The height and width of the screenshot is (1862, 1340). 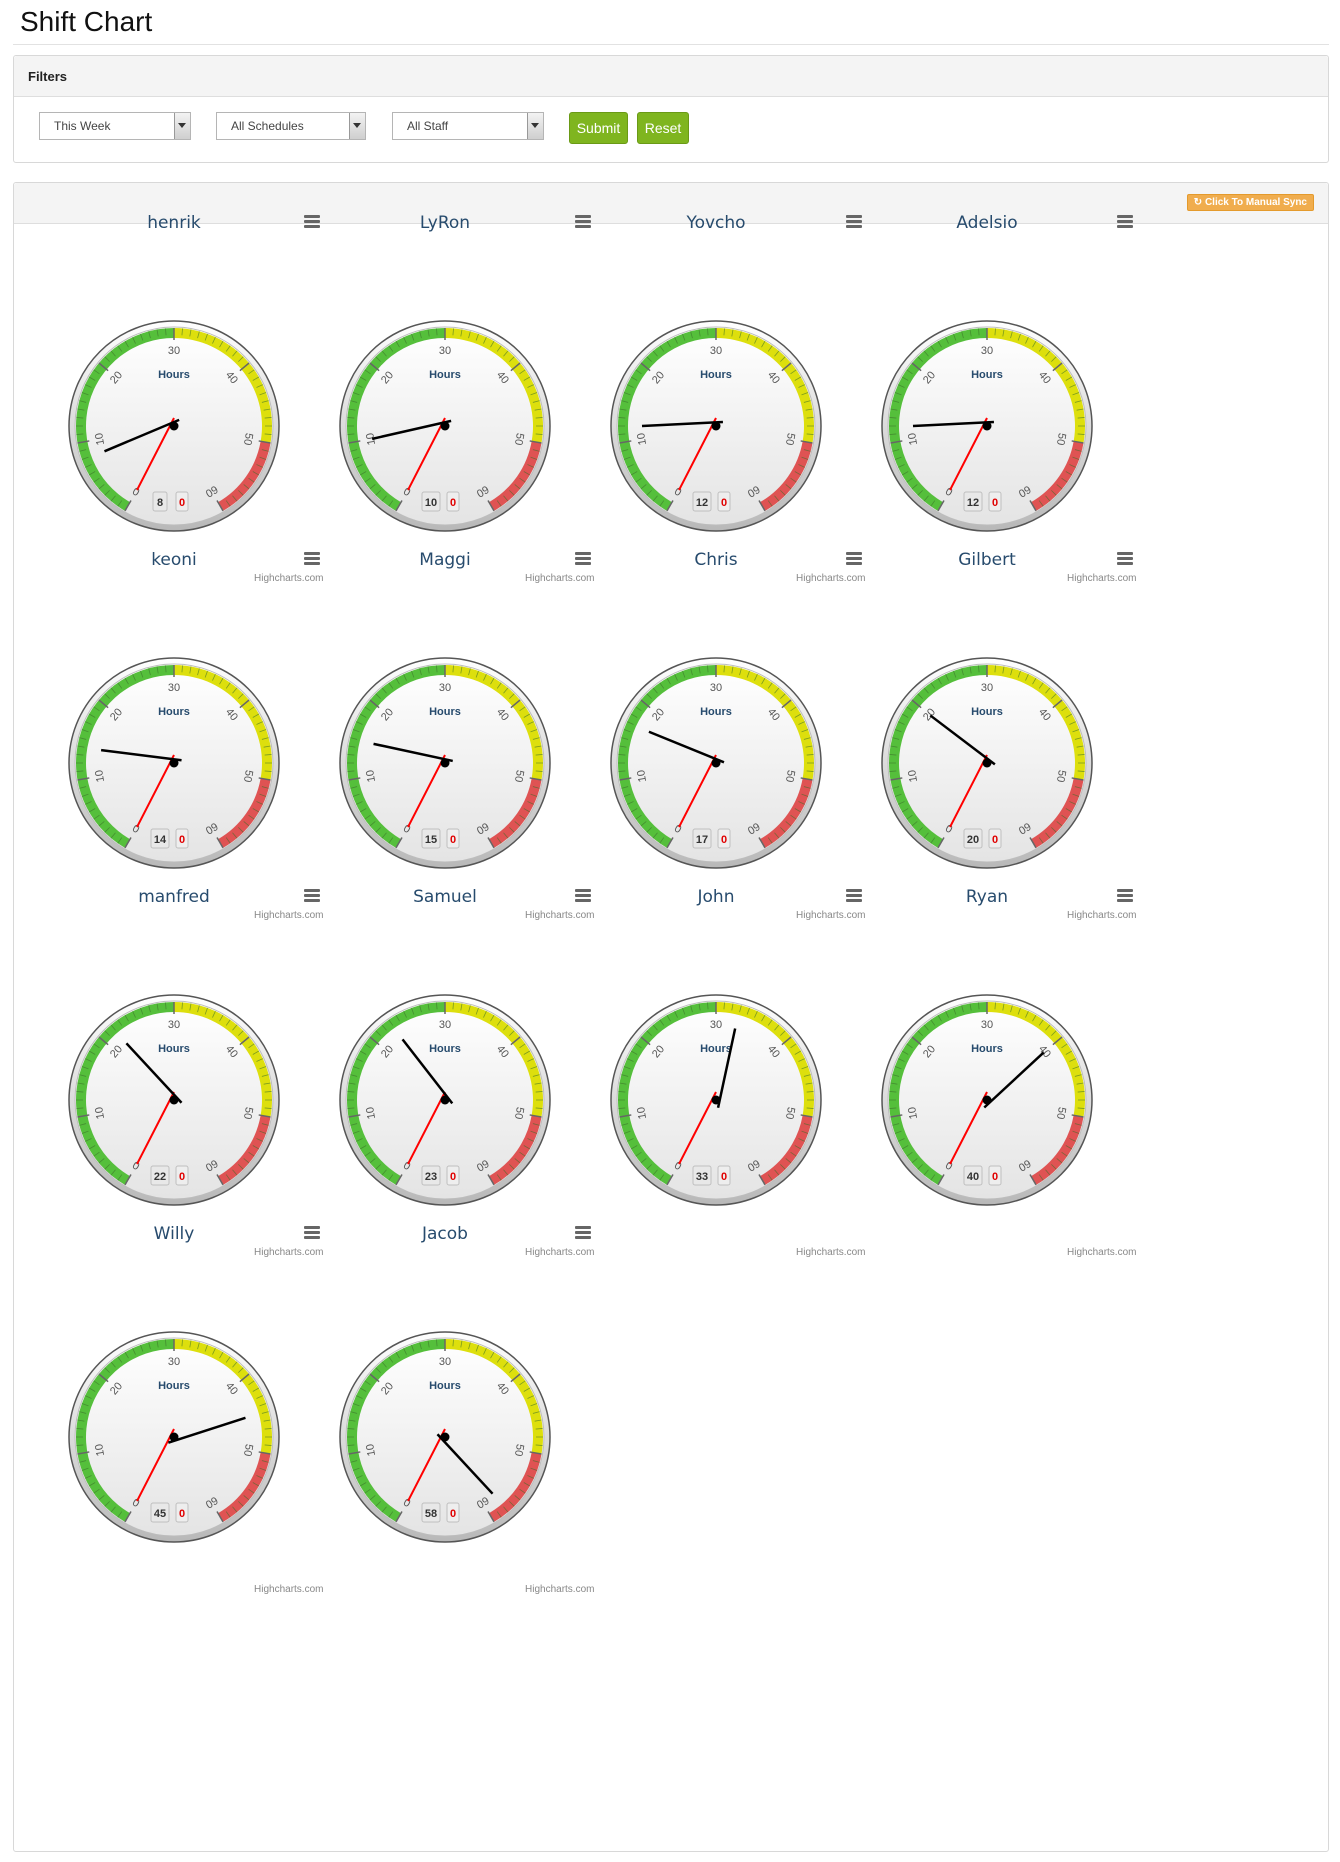 I want to click on manual-sync-button: ↻ Click To Manual Sync, so click(x=1250, y=202).